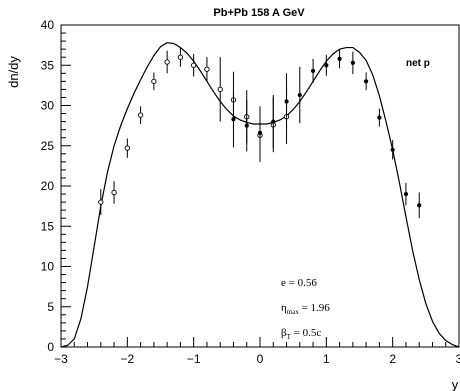 This screenshot has height=391, width=460. What do you see at coordinates (48, 226) in the screenshot?
I see `y-tick-label: 15` at bounding box center [48, 226].